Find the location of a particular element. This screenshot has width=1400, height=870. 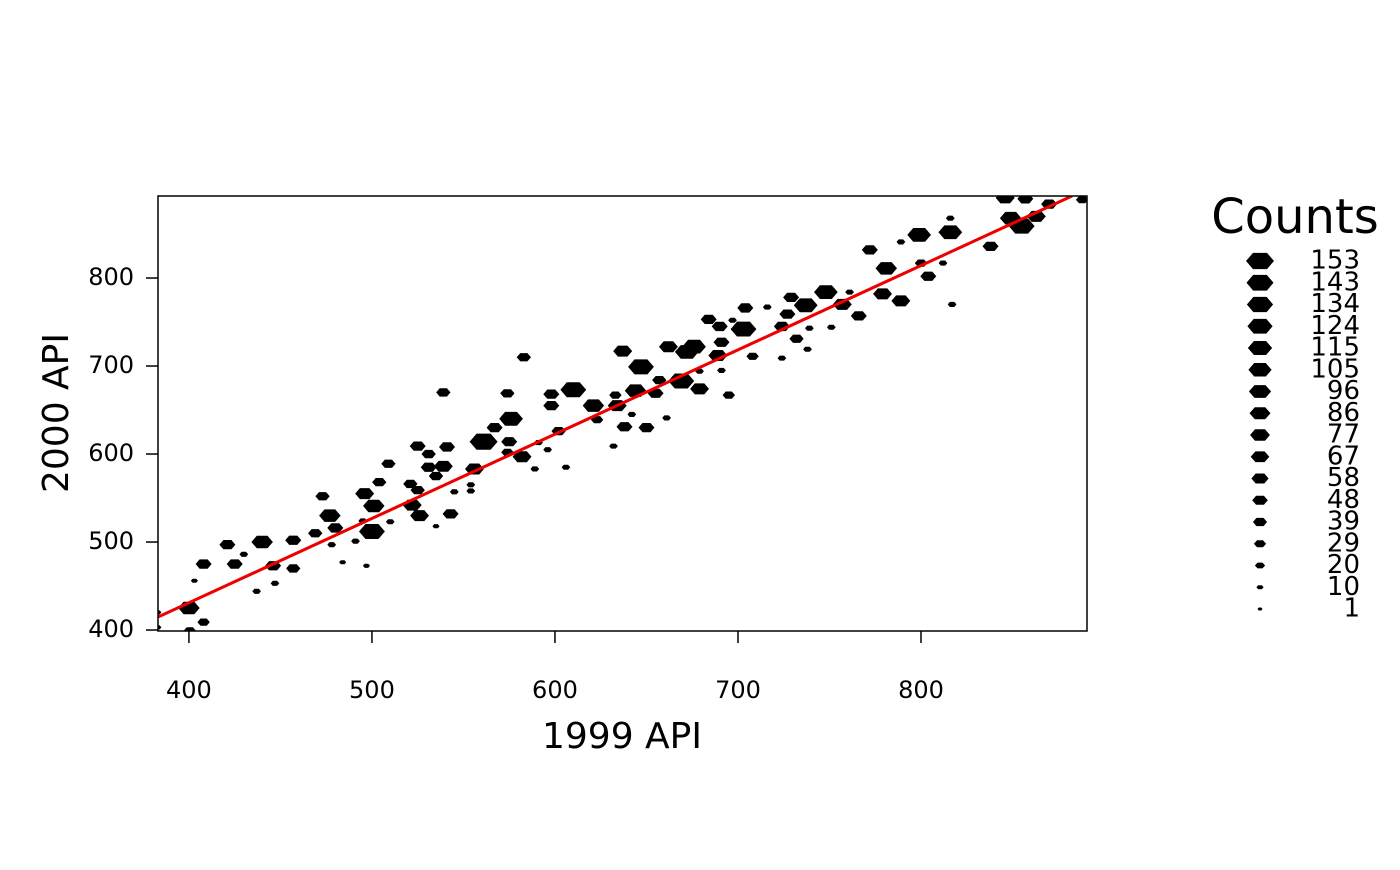

y-tick-label: 700 is located at coordinates (111, 365).